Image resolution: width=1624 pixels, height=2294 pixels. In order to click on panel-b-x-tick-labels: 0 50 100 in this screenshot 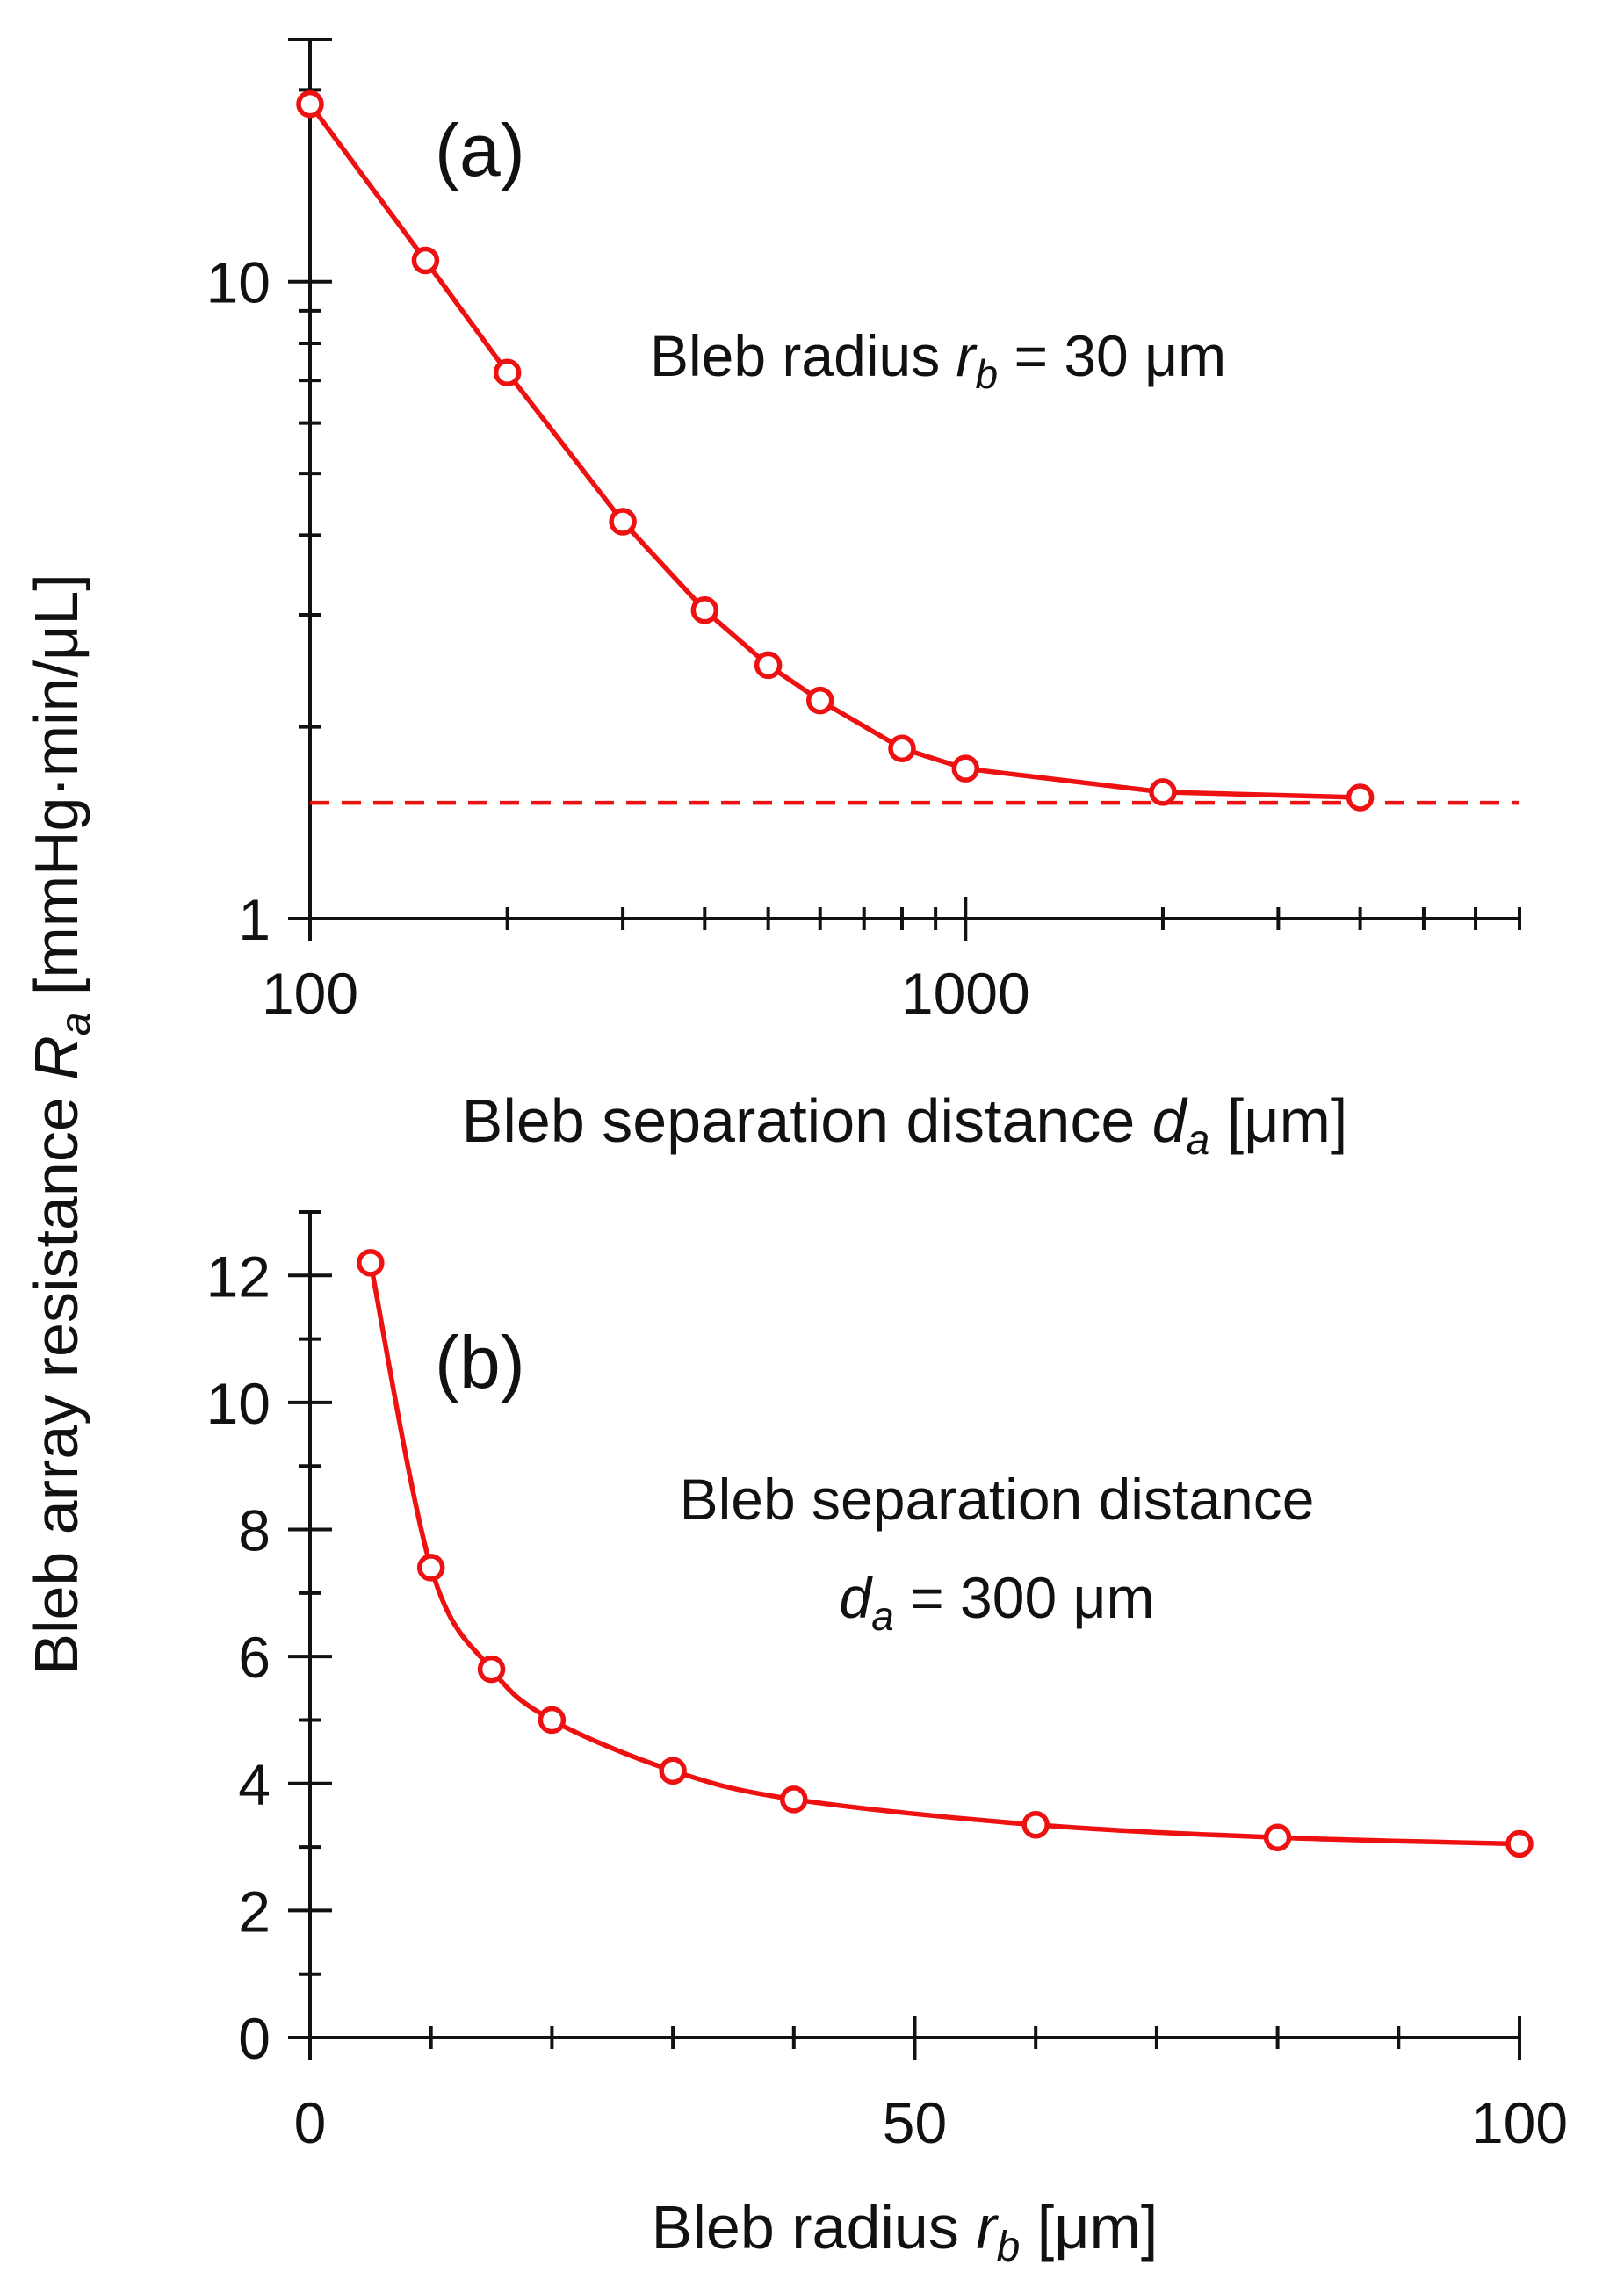, I will do `click(931, 2122)`.